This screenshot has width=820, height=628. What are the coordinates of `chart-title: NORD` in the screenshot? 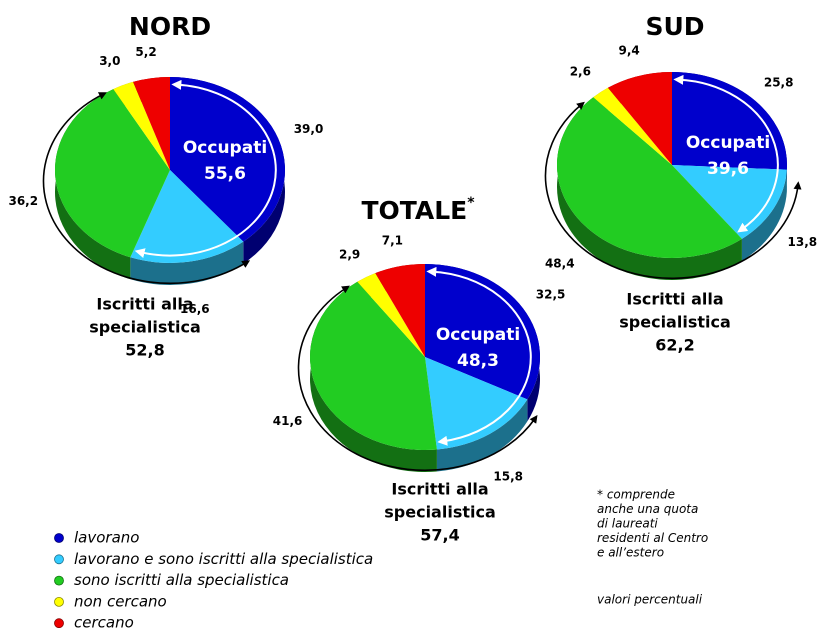 It's located at (170, 26).